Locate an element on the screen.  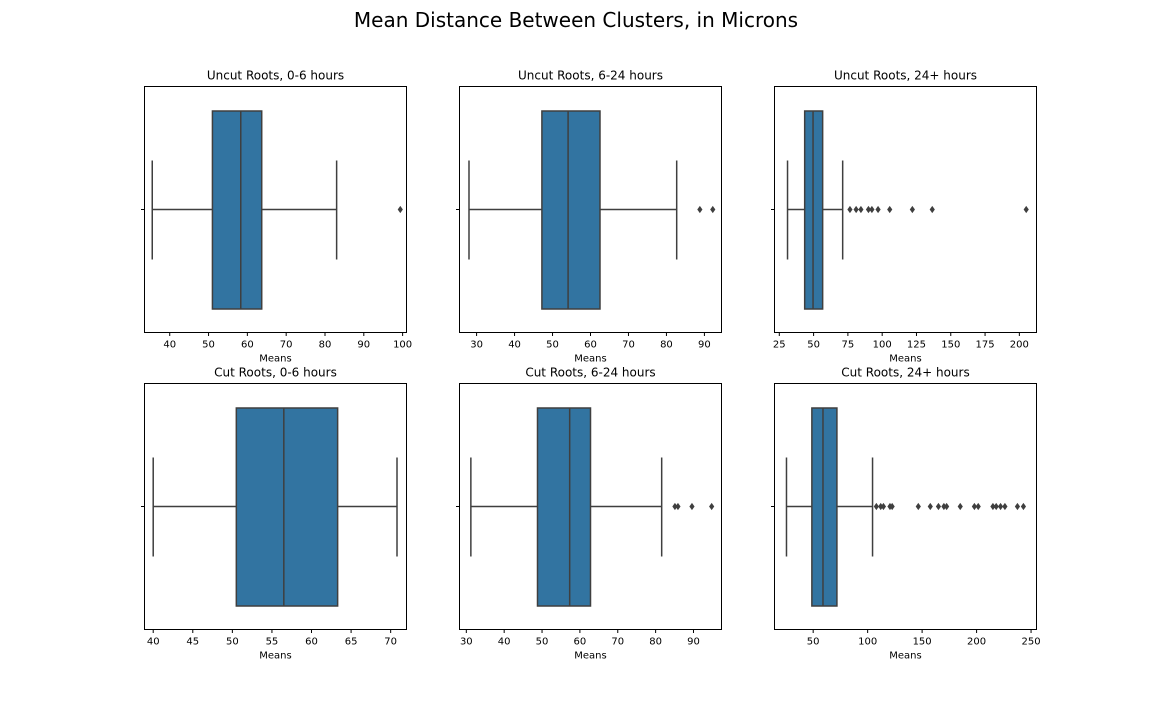
x-tick-label: 25 is located at coordinates (779, 345).